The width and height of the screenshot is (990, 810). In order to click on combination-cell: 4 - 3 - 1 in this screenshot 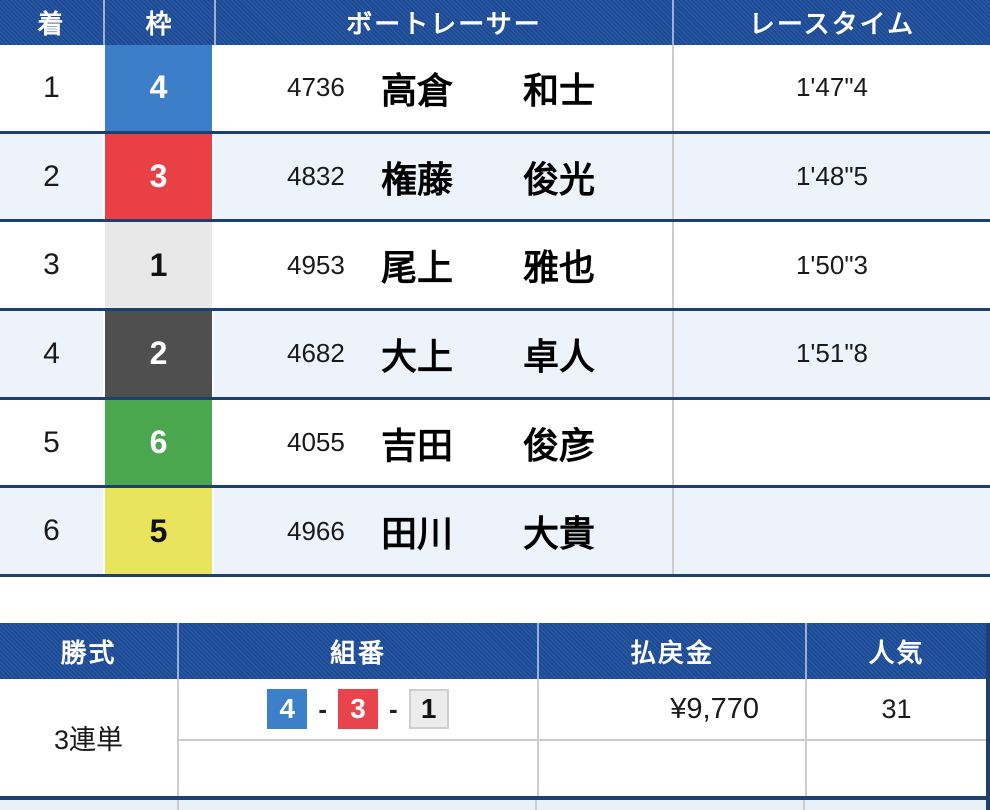, I will do `click(358, 709)`.